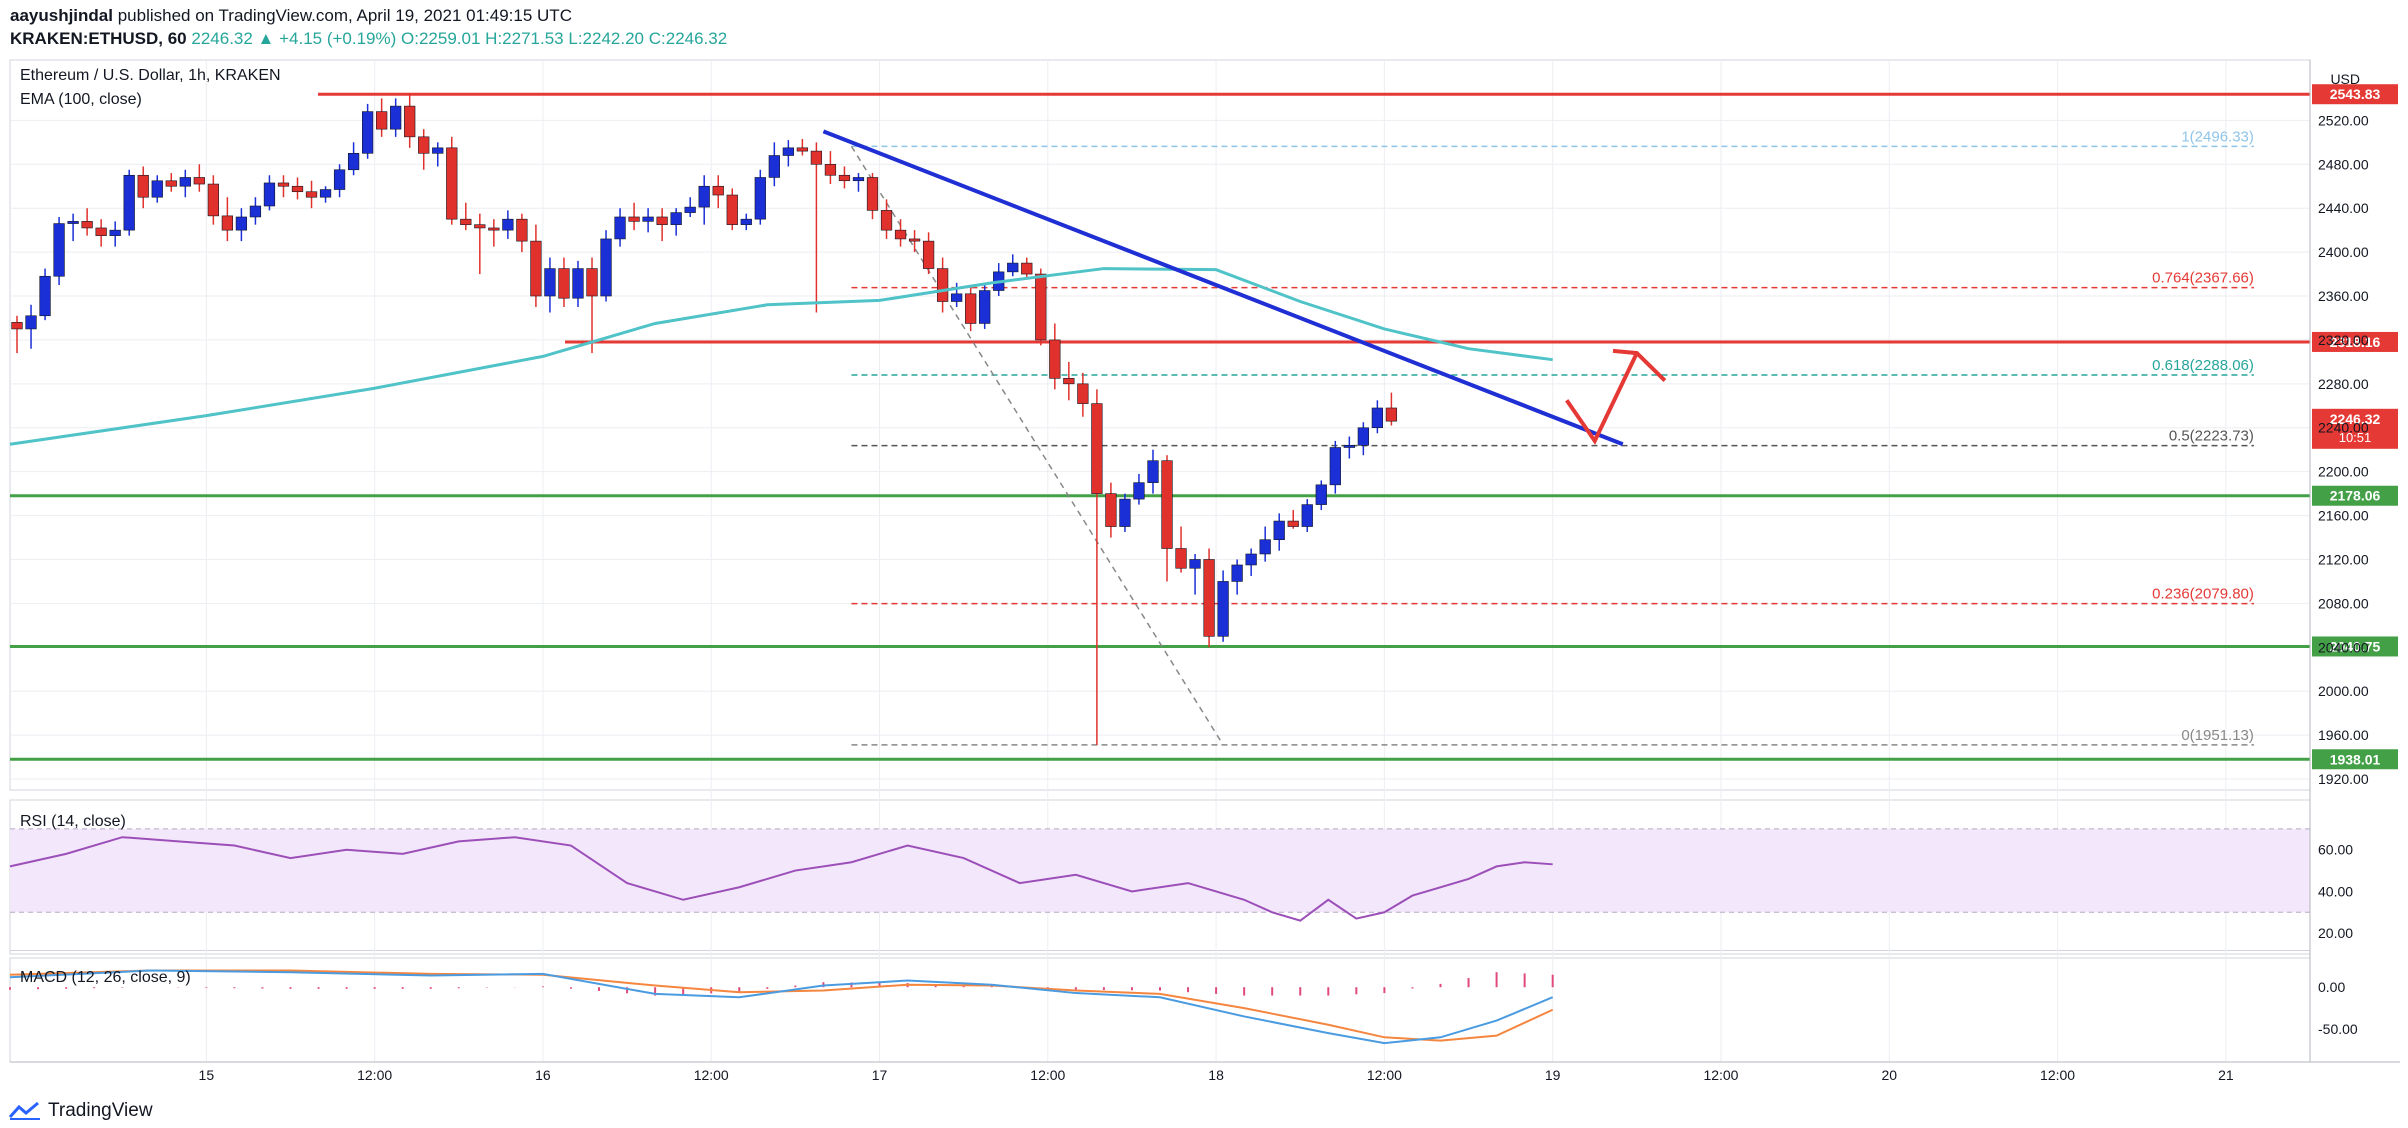 The height and width of the screenshot is (1128, 2408). I want to click on price-change: 2246.32 ▲ +4.15 (+0.19%), so click(294, 38).